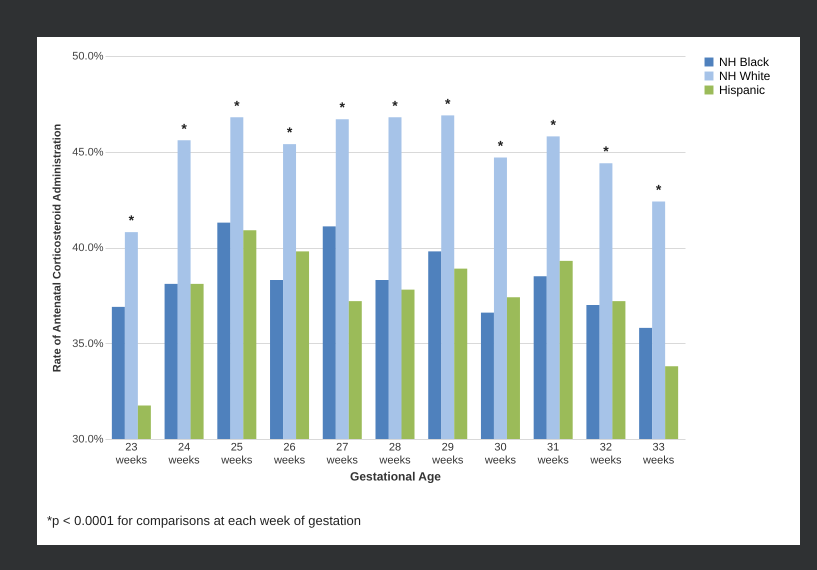  Describe the element at coordinates (183, 454) in the screenshot. I see `x-tick-label: 24 weeks` at that location.